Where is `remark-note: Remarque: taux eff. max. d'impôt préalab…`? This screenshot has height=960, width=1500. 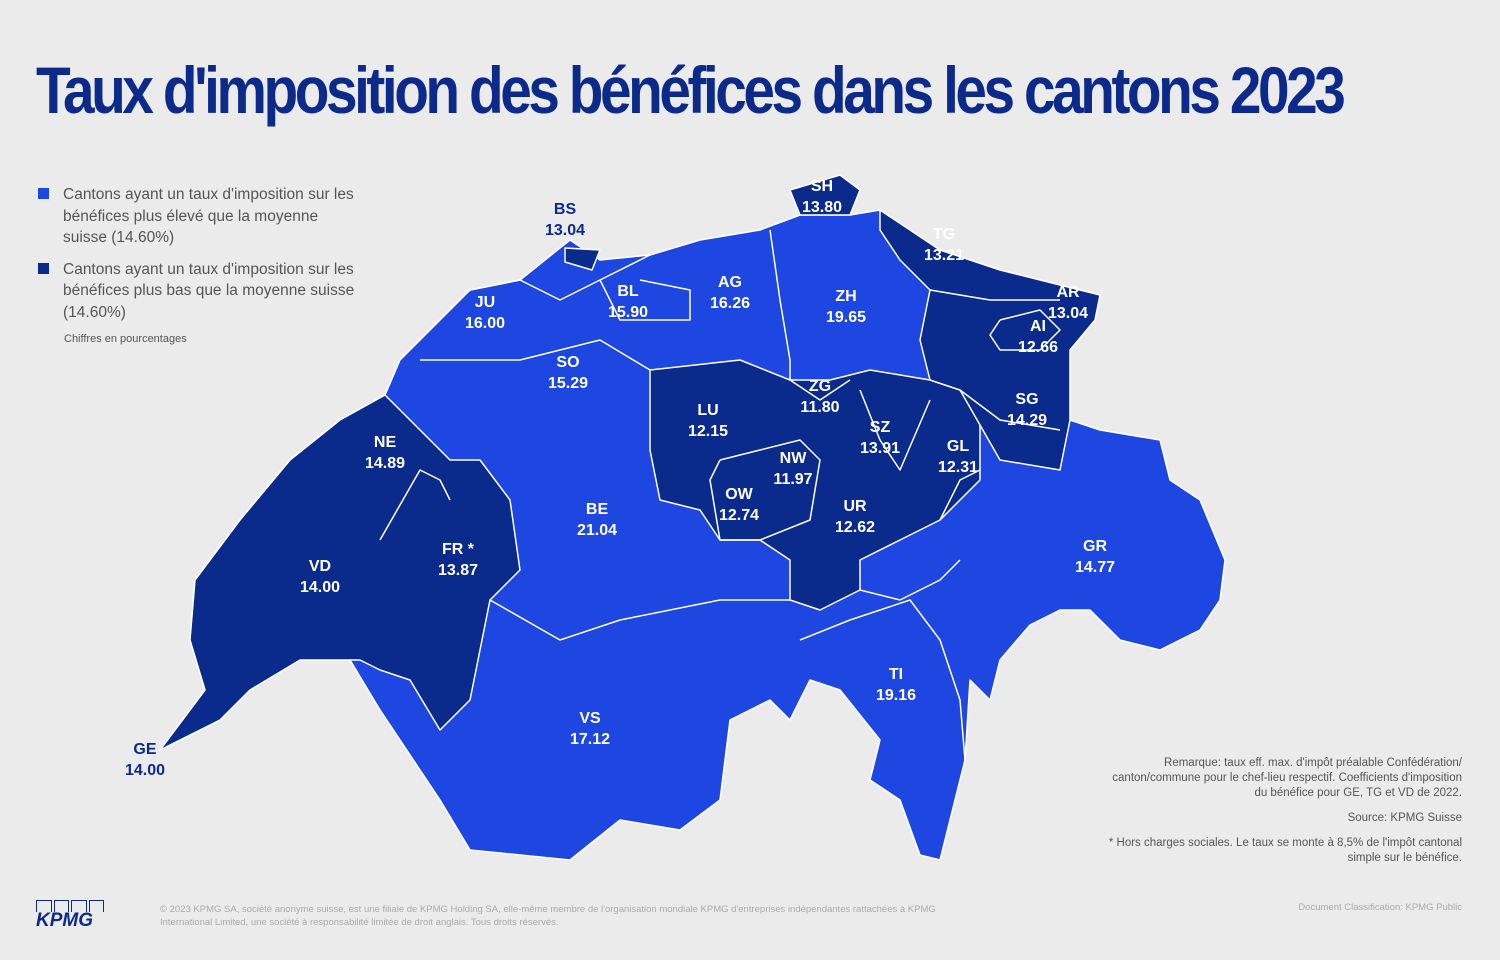
remark-note: Remarque: taux eff. max. d'impôt préalab… is located at coordinates (1287, 778).